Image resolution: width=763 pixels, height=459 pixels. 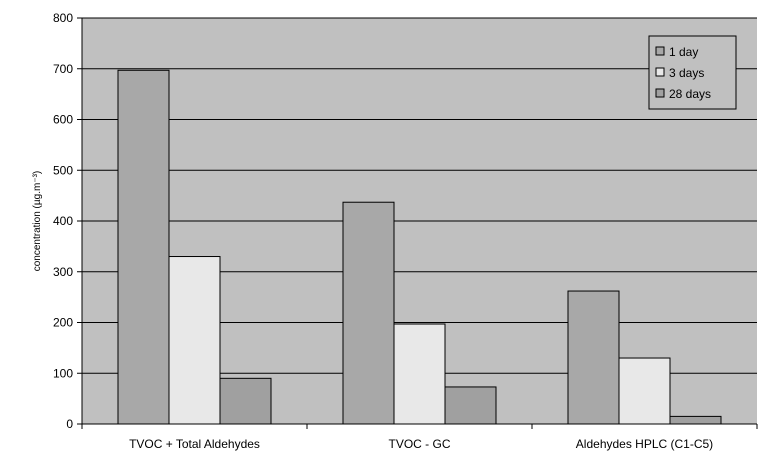 I want to click on y-tick-label: 800, so click(x=63, y=18).